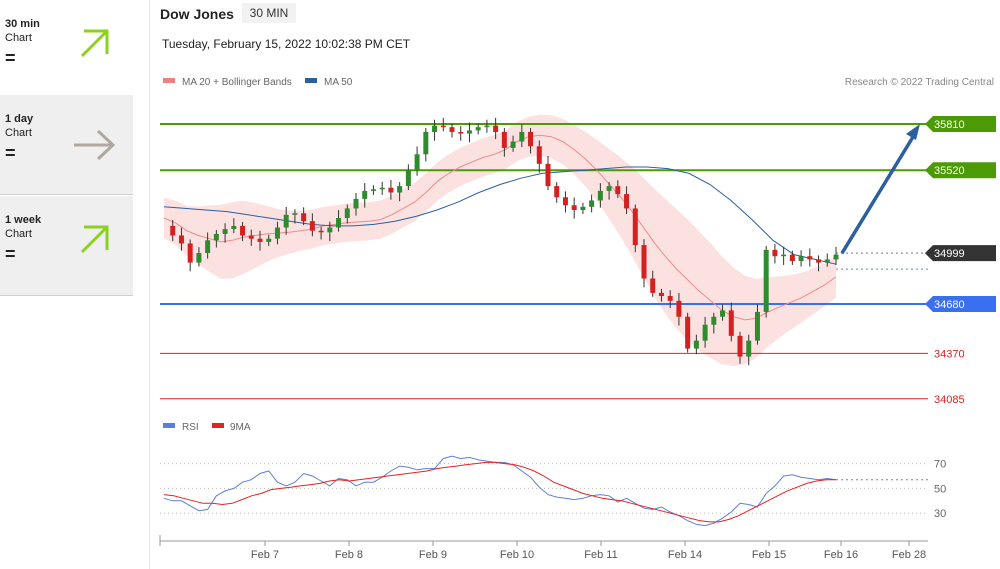 The height and width of the screenshot is (569, 1000). Describe the element at coordinates (197, 14) in the screenshot. I see `instrument-title: Dow Jones` at that location.